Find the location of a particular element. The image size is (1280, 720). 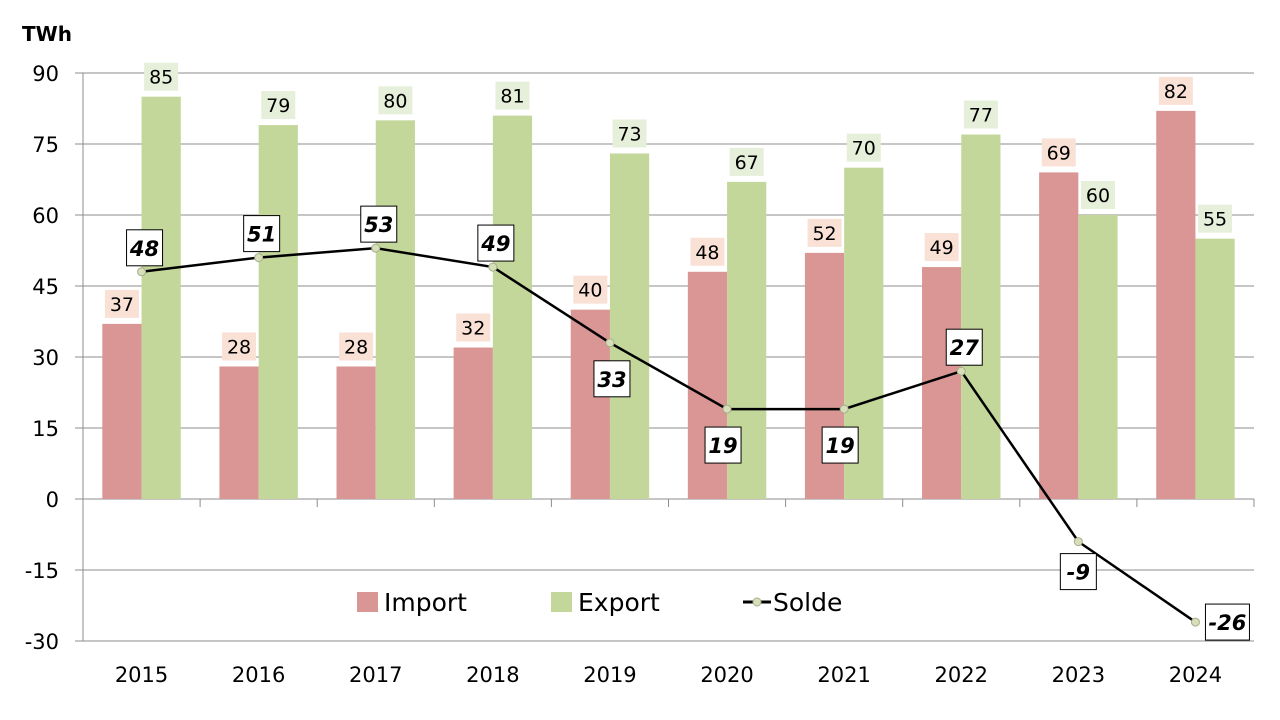

y-axis-ticks: 90 75 60 45 30 15 0 -15 -30 is located at coordinates (42, 358).